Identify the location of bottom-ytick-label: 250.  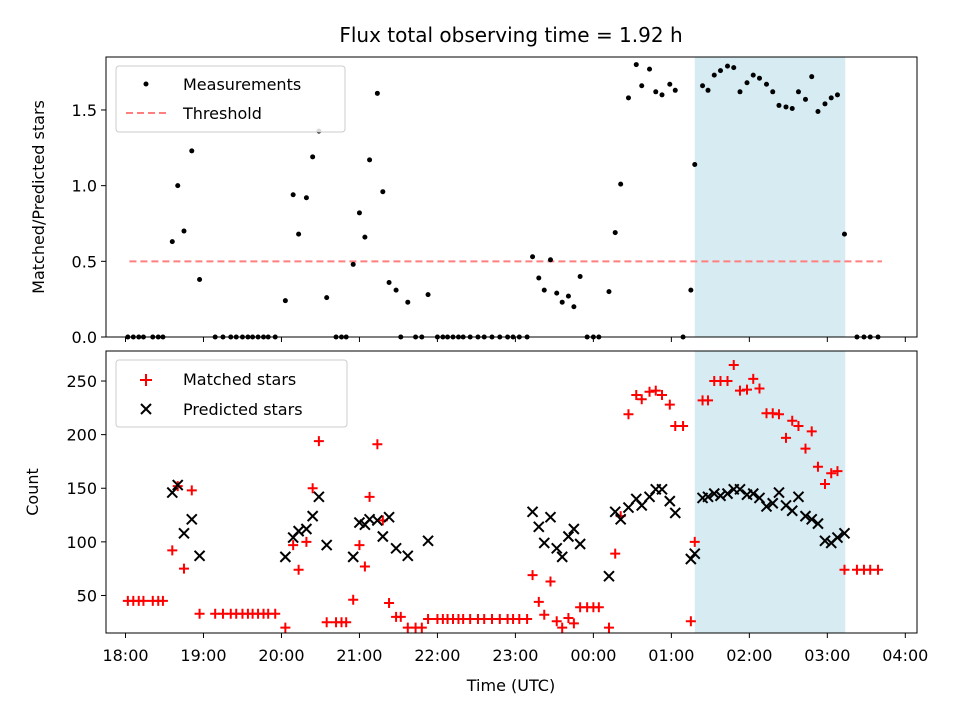
(81, 381).